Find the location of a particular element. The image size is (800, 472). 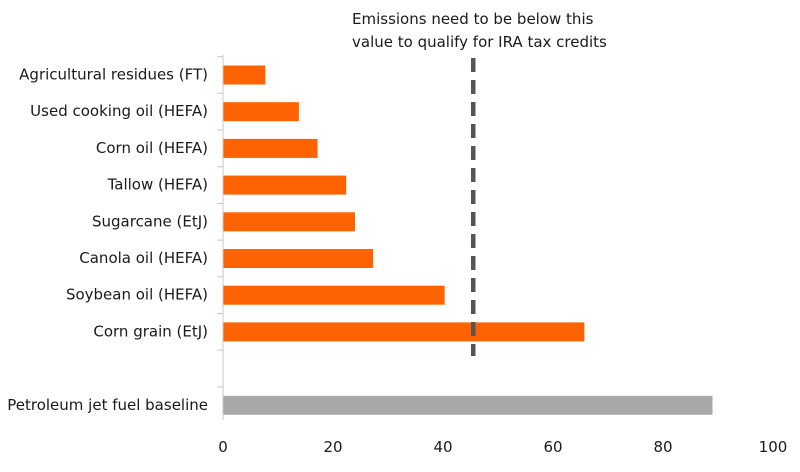

category-label: Canola oil (HEFA) is located at coordinates (143, 258).